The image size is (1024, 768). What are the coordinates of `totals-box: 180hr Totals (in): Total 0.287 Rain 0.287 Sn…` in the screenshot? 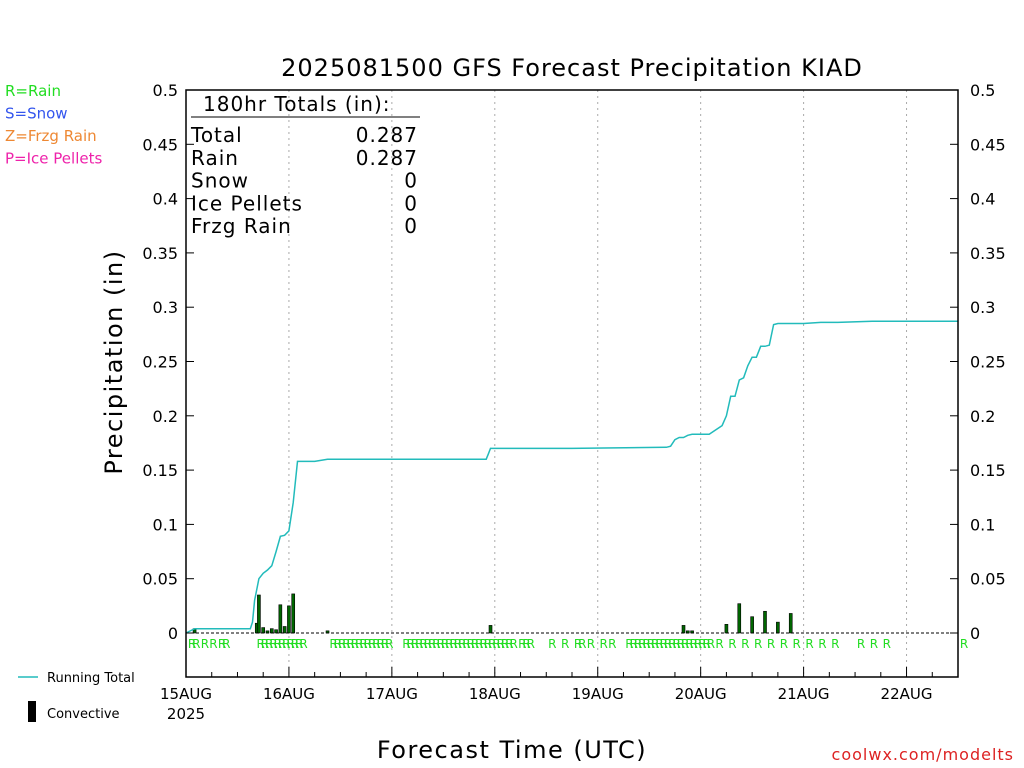 It's located at (305, 165).